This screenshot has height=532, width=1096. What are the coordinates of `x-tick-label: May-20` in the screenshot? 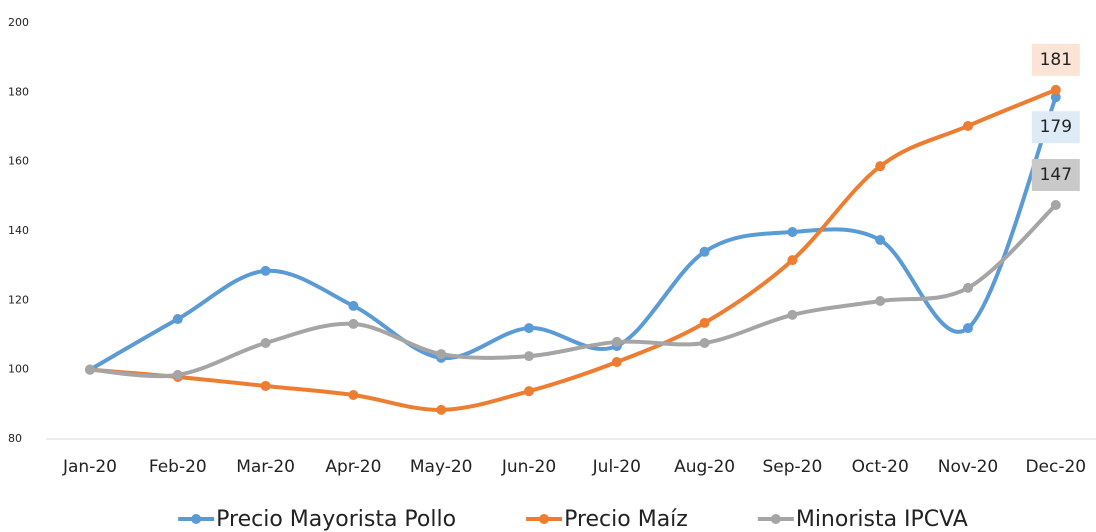 It's located at (441, 467).